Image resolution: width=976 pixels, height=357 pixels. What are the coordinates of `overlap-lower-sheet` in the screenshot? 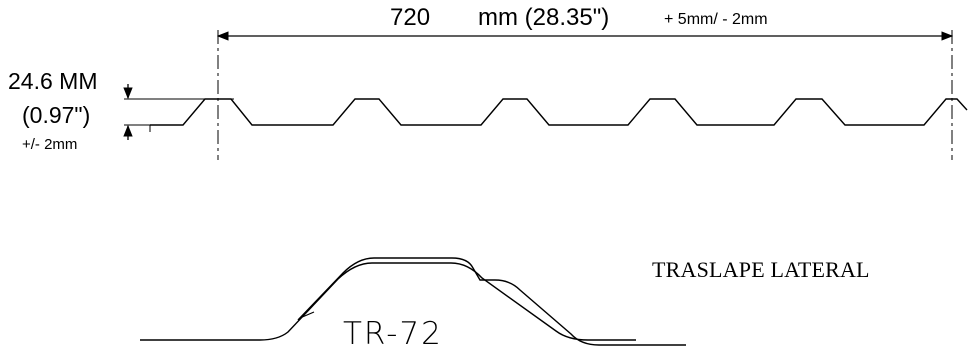 It's located at (388, 301).